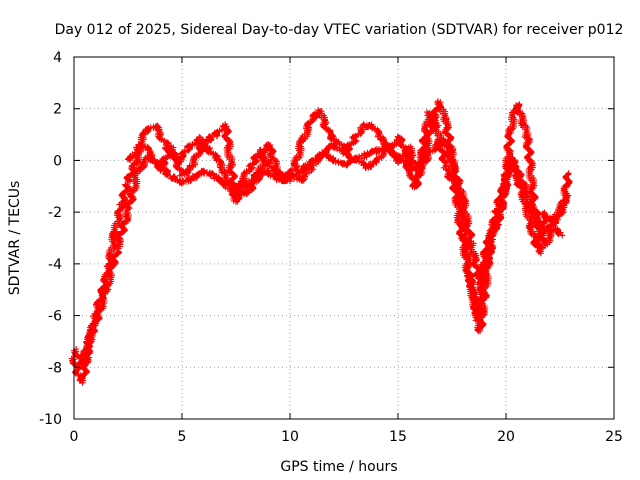  What do you see at coordinates (50, 420) in the screenshot?
I see `y-tick-label: -10` at bounding box center [50, 420].